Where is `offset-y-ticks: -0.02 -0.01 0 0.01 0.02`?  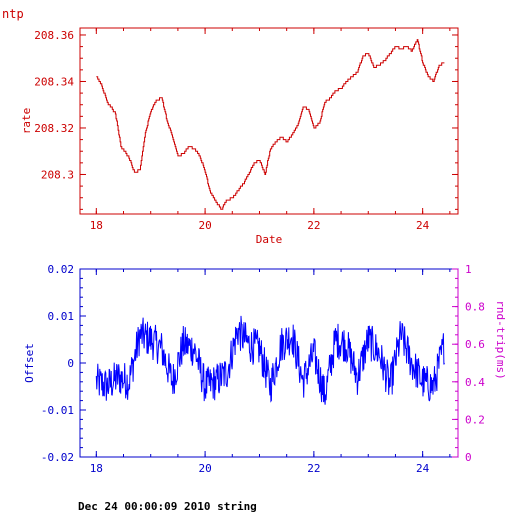 offset-y-ticks: -0.02 -0.01 0 0.01 0.02 is located at coordinates (63, 363).